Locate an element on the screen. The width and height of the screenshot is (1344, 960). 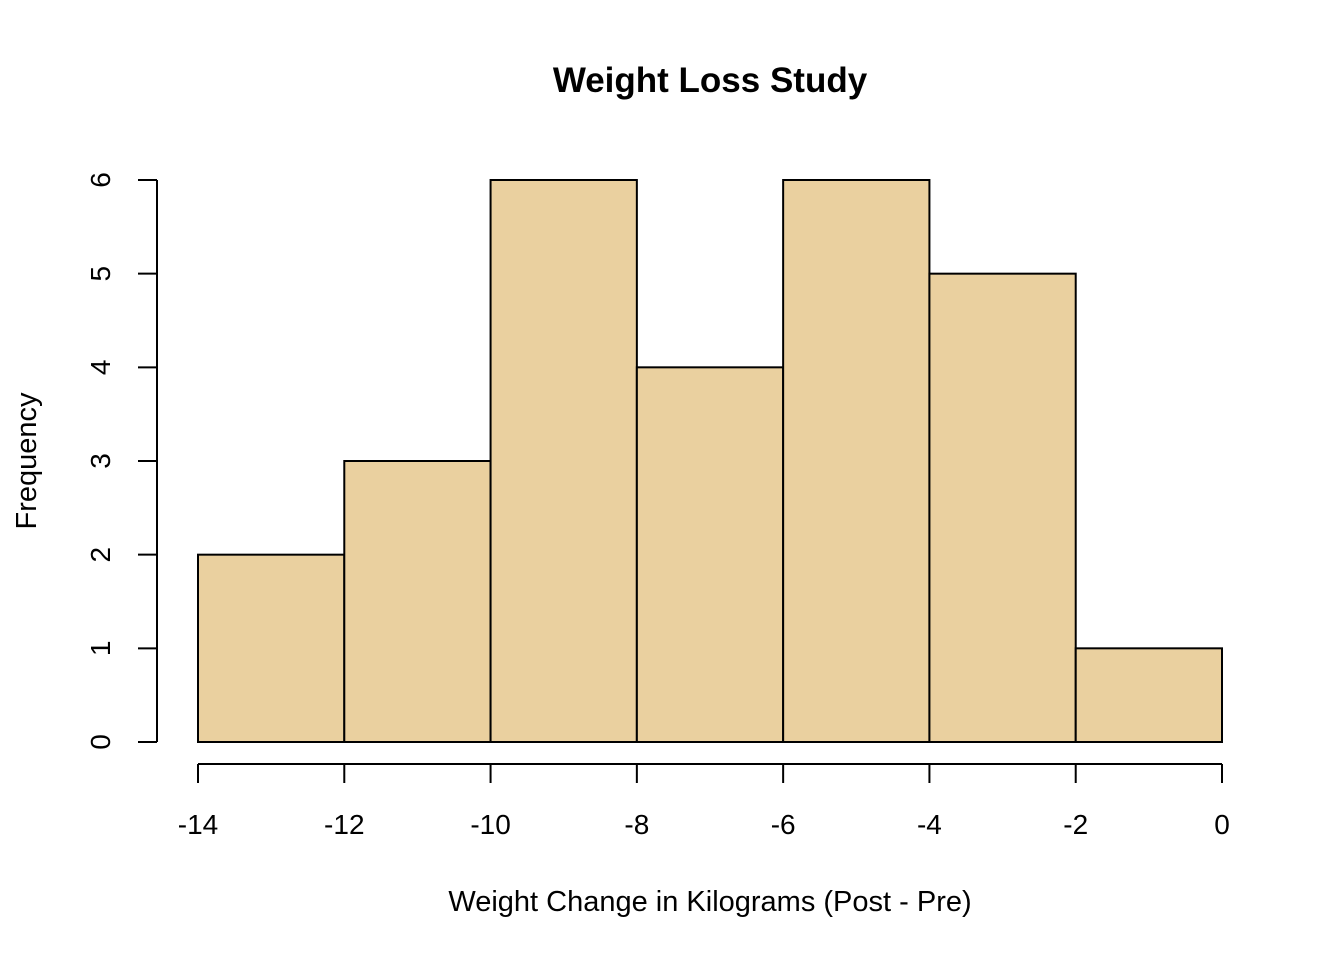
y-tick-label-2: 2 is located at coordinates (100, 555).